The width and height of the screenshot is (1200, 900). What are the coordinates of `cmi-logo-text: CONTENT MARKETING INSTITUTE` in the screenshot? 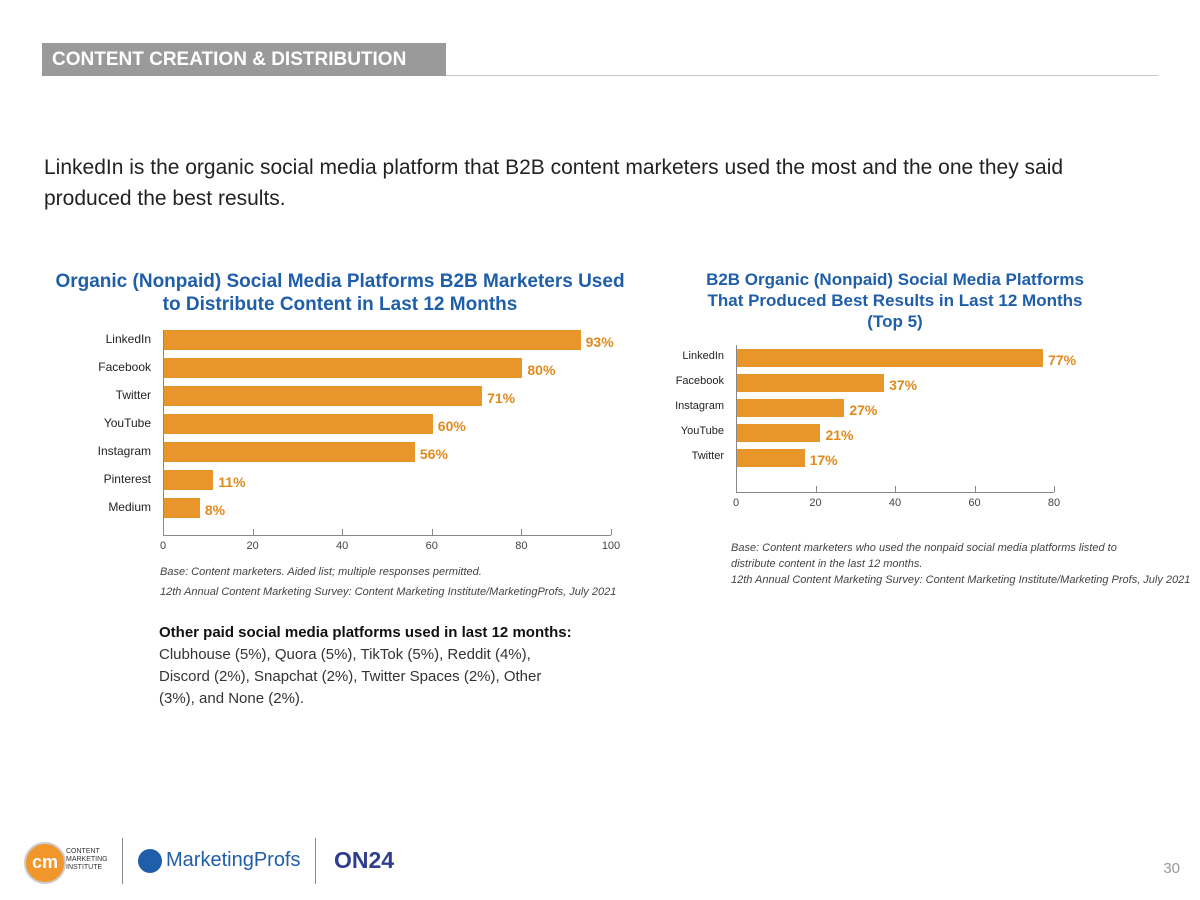 It's located at (87, 859).